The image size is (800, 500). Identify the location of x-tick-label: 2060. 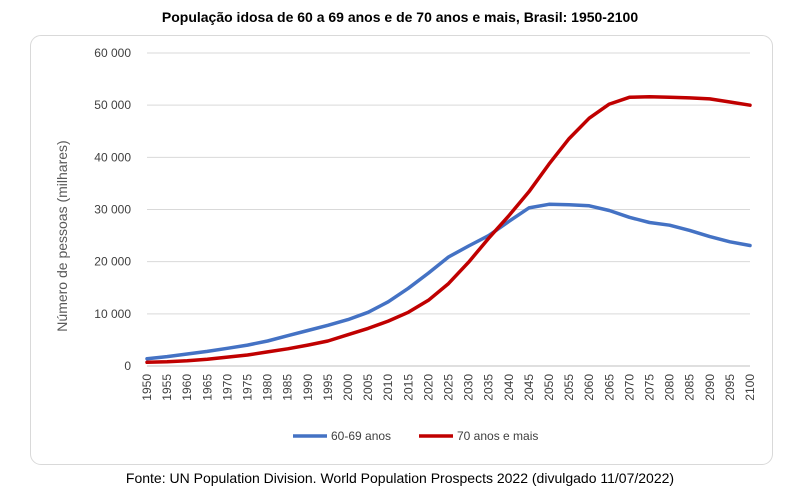
(589, 387).